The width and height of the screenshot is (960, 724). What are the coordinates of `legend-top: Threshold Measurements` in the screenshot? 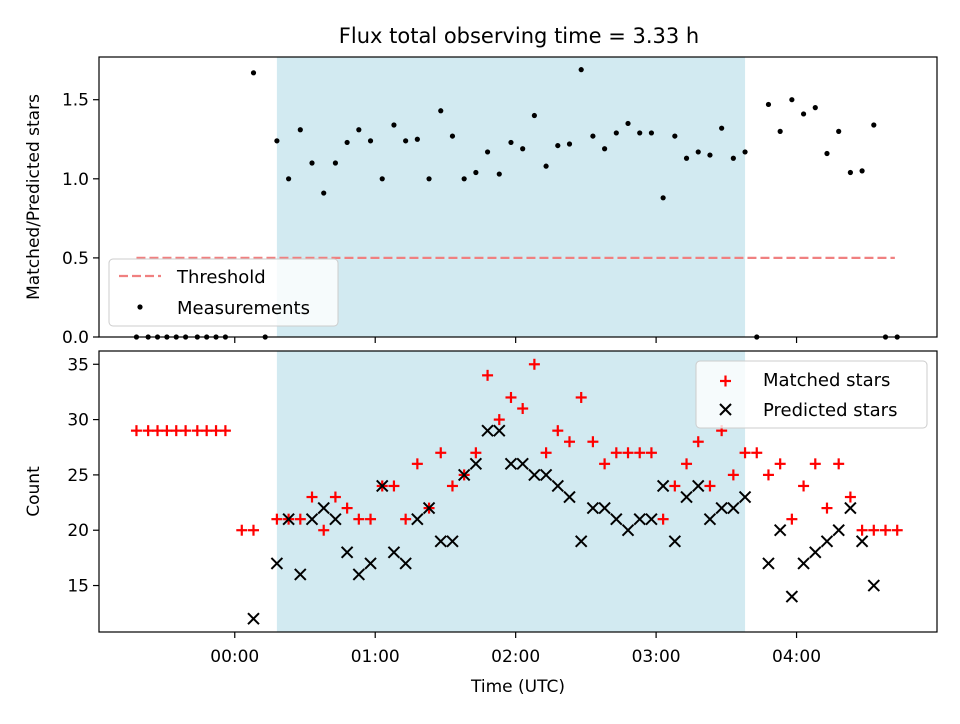 It's located at (223, 292).